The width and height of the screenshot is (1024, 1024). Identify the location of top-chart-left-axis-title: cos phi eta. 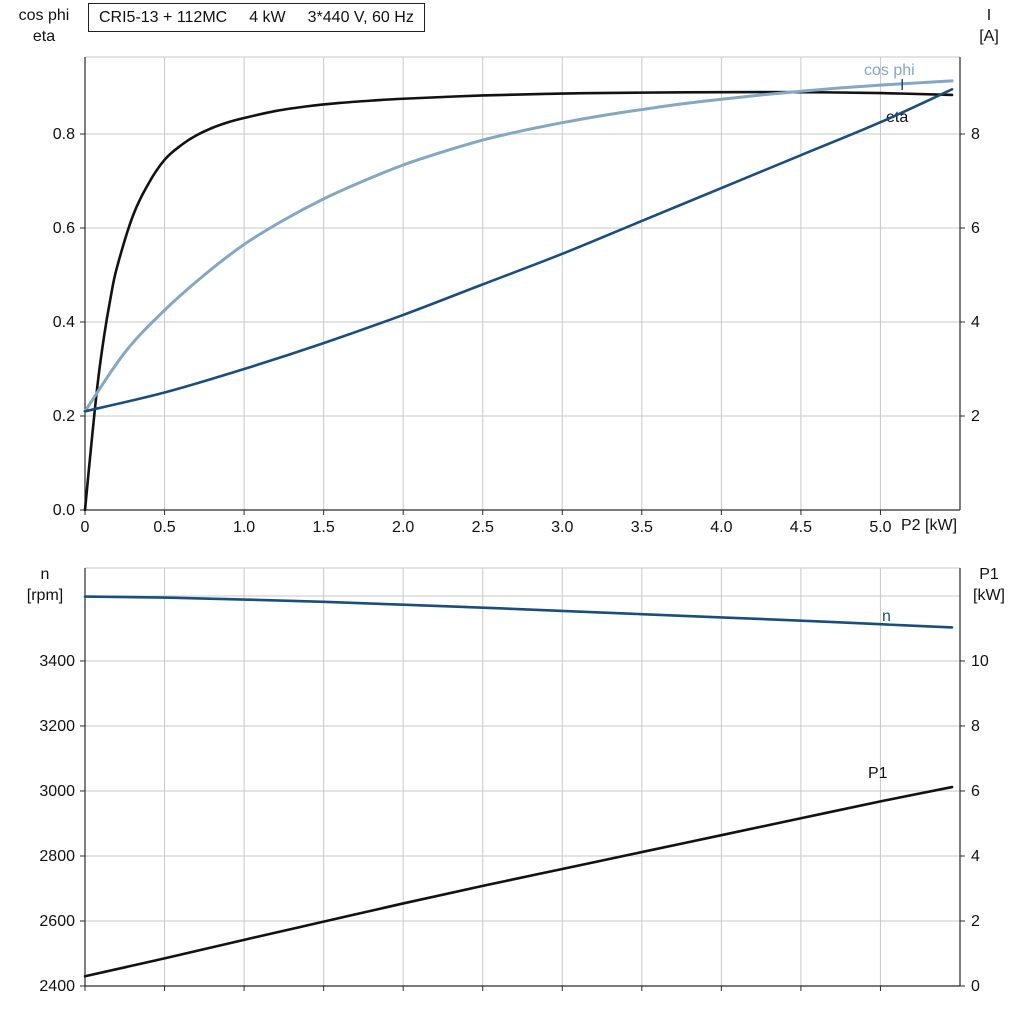
(44, 26).